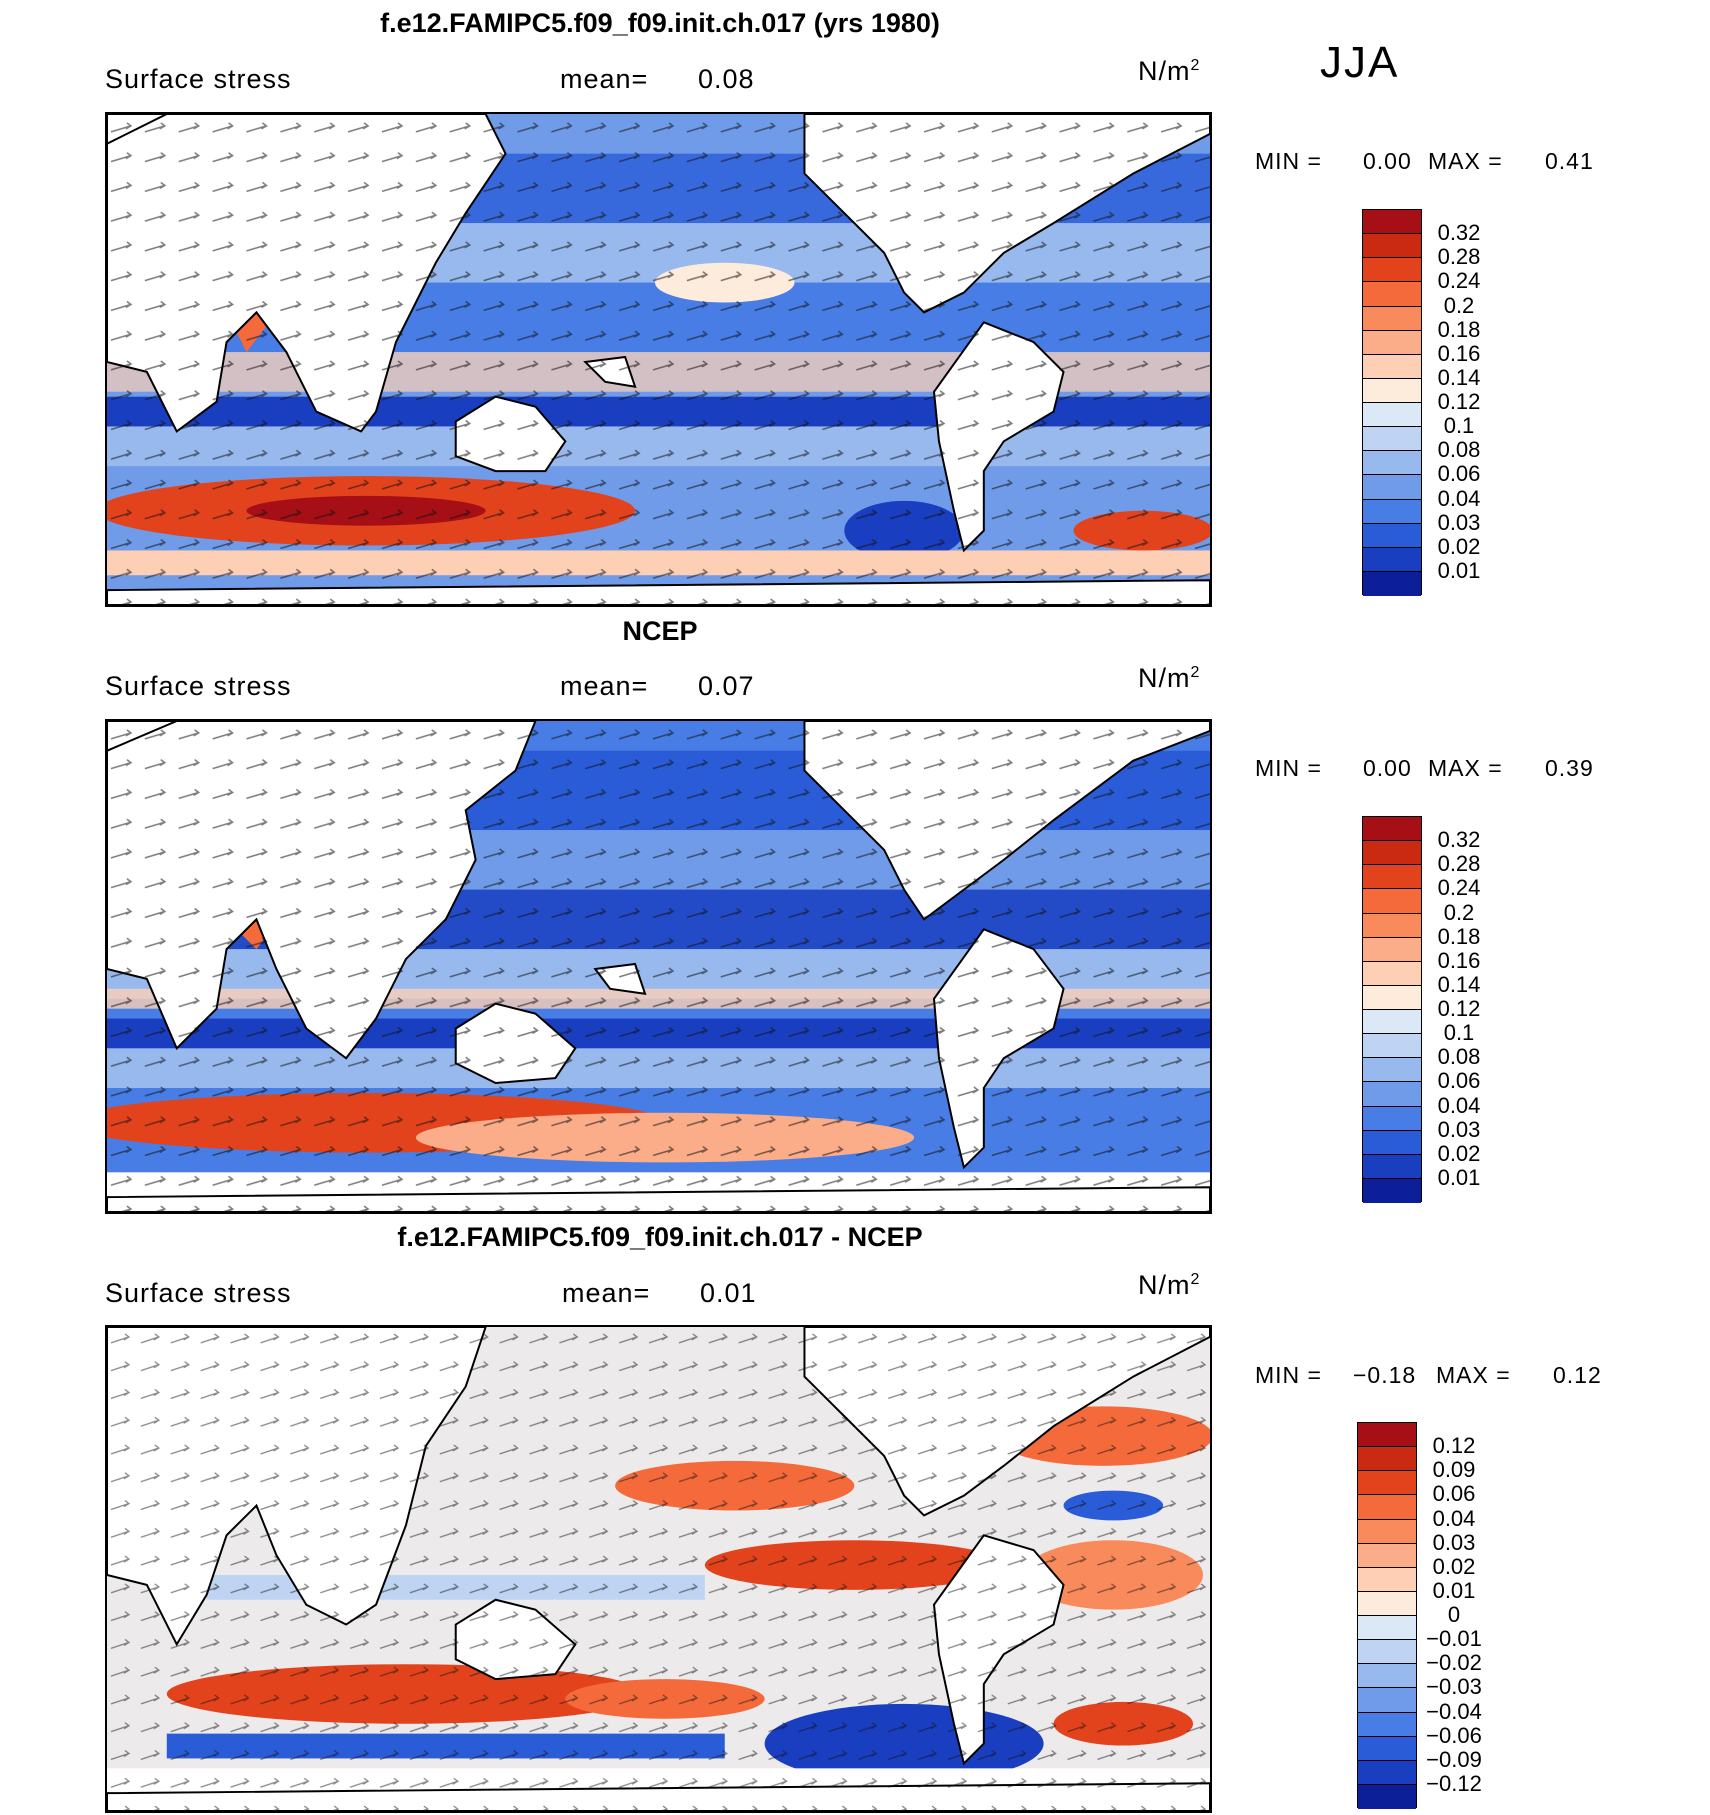  I want to click on colorbar-tick-label: 0.32, so click(1459, 233).